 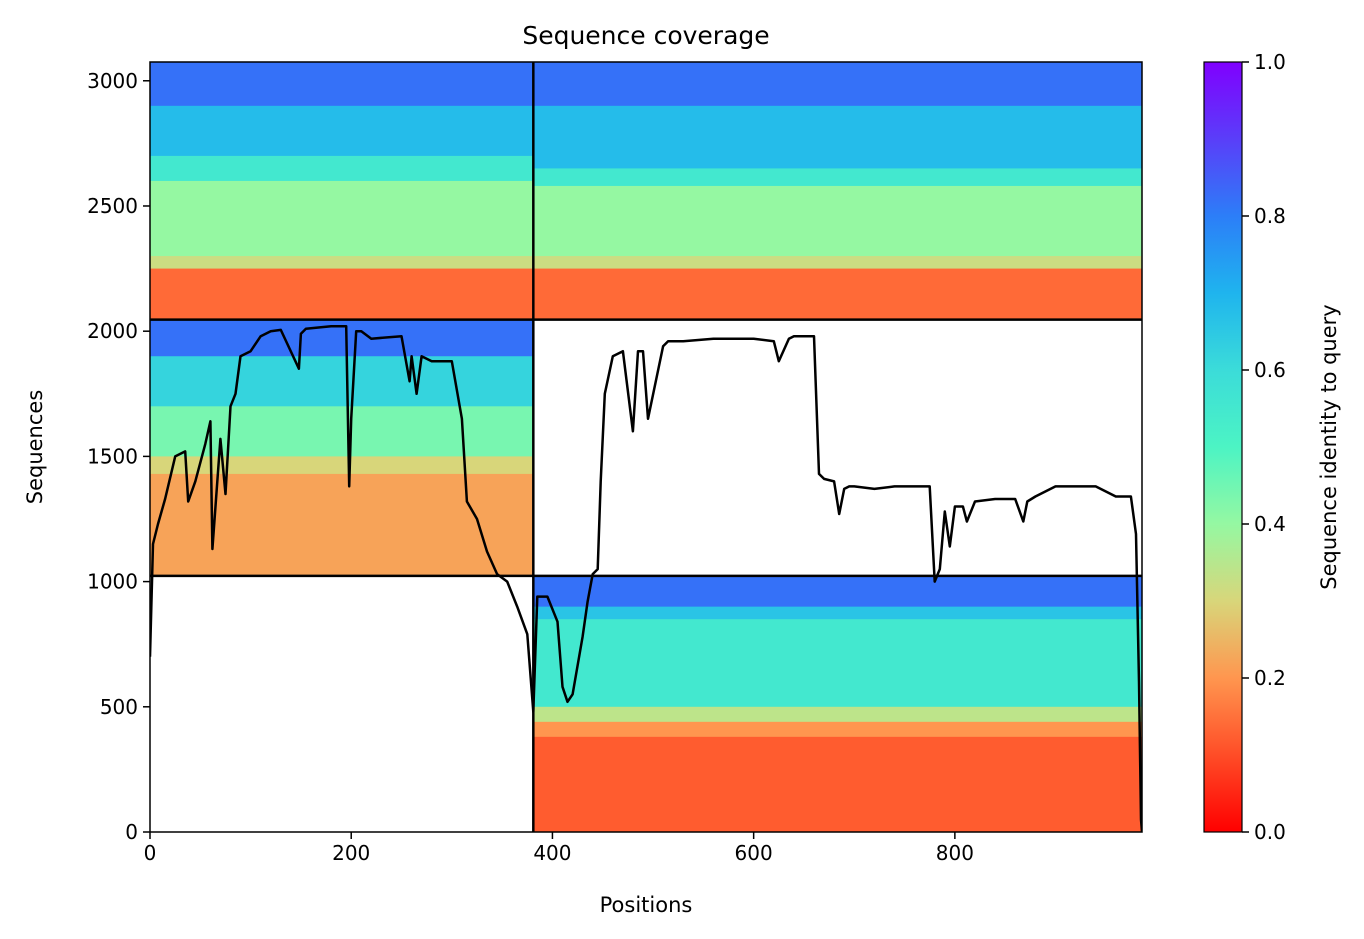 I want to click on y-axis-label: Sequences, so click(x=35, y=447).